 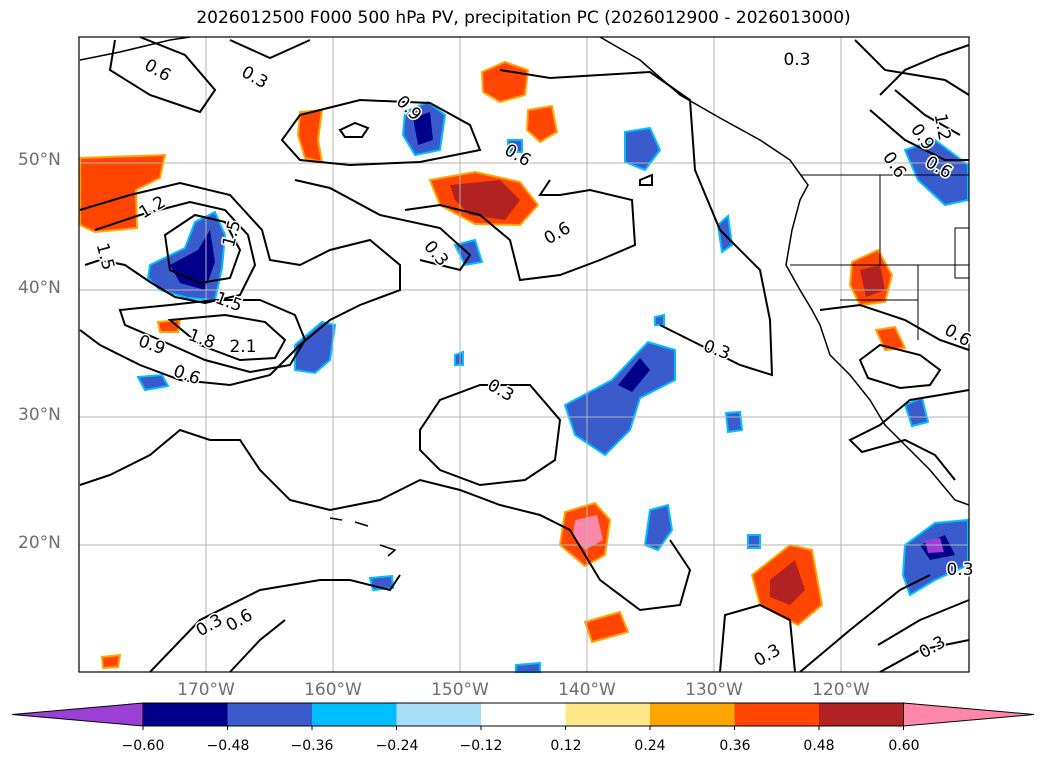 What do you see at coordinates (363, 537) in the screenshot?
I see `hawaii-islands` at bounding box center [363, 537].